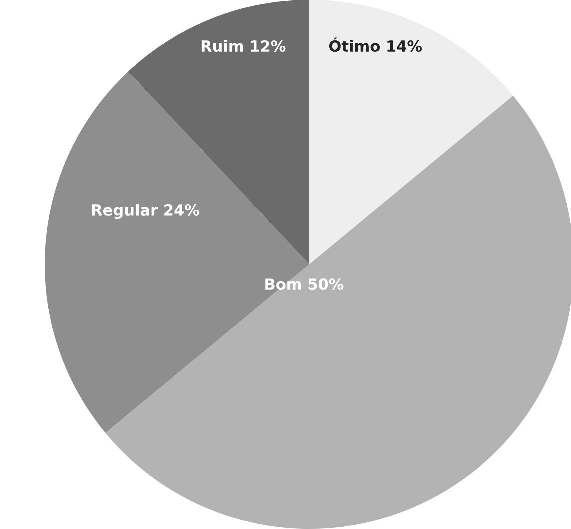  Describe the element at coordinates (146, 212) in the screenshot. I see `slice-label: Regular 24%` at that location.